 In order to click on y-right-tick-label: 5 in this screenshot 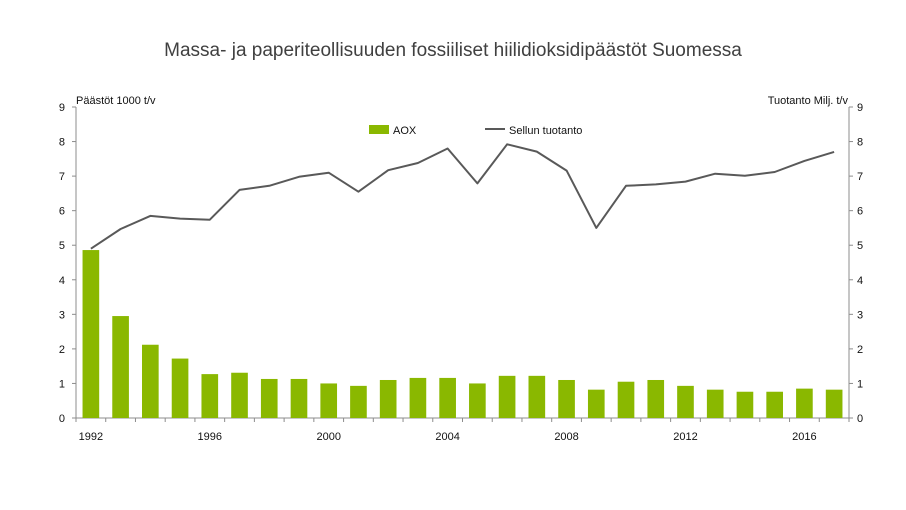, I will do `click(860, 246)`.